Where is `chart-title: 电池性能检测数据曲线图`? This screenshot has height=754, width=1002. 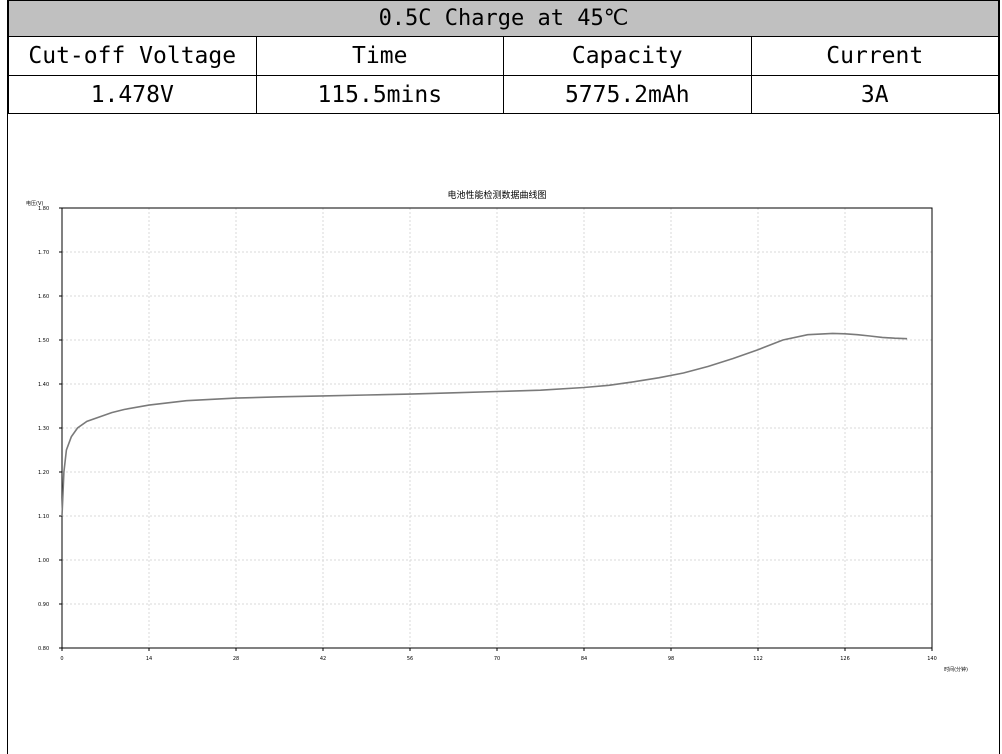 chart-title: 电池性能检测数据曲线图 is located at coordinates (496, 195).